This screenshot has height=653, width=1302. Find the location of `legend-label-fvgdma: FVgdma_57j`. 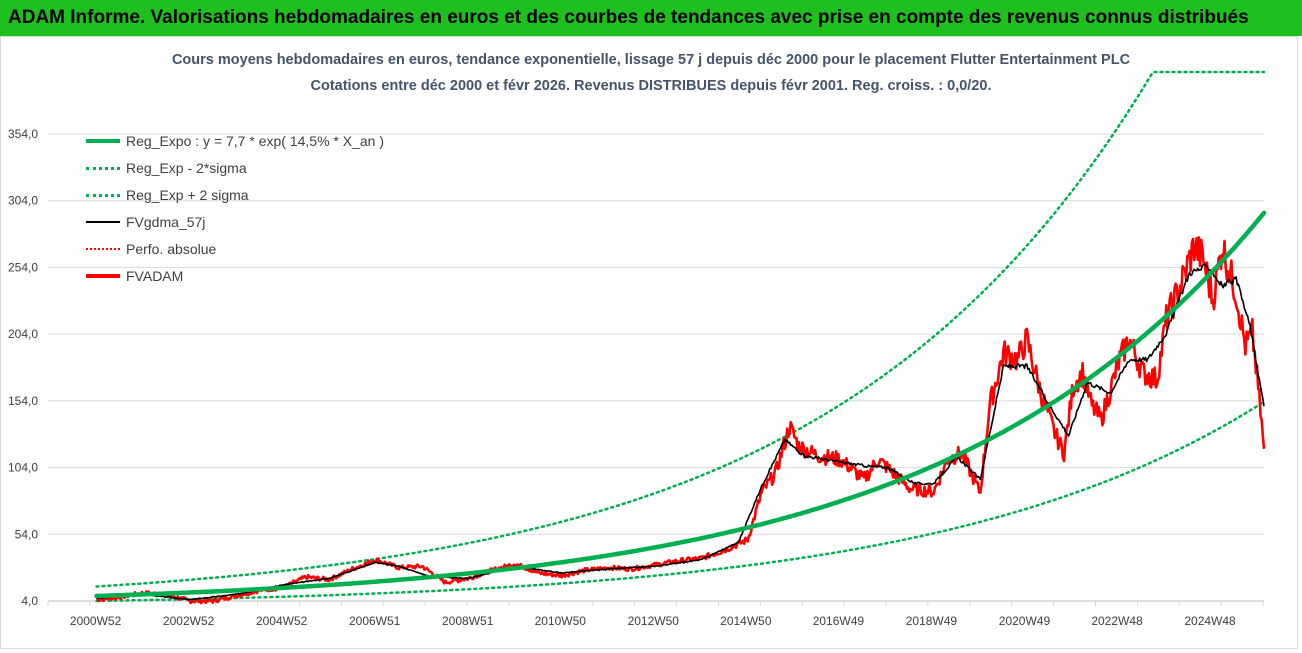

legend-label-fvgdma: FVgdma_57j is located at coordinates (166, 221).